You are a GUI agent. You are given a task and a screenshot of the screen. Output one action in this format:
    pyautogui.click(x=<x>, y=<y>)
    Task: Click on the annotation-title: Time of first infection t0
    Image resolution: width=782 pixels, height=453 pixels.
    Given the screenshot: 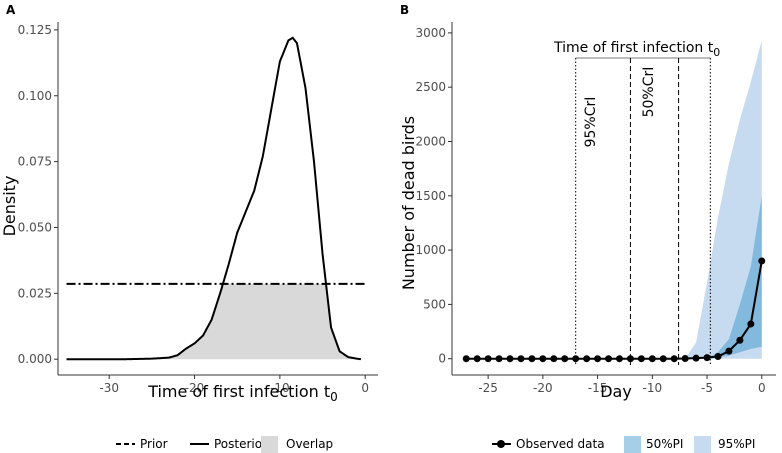 What is the action you would take?
    pyautogui.click(x=636, y=49)
    